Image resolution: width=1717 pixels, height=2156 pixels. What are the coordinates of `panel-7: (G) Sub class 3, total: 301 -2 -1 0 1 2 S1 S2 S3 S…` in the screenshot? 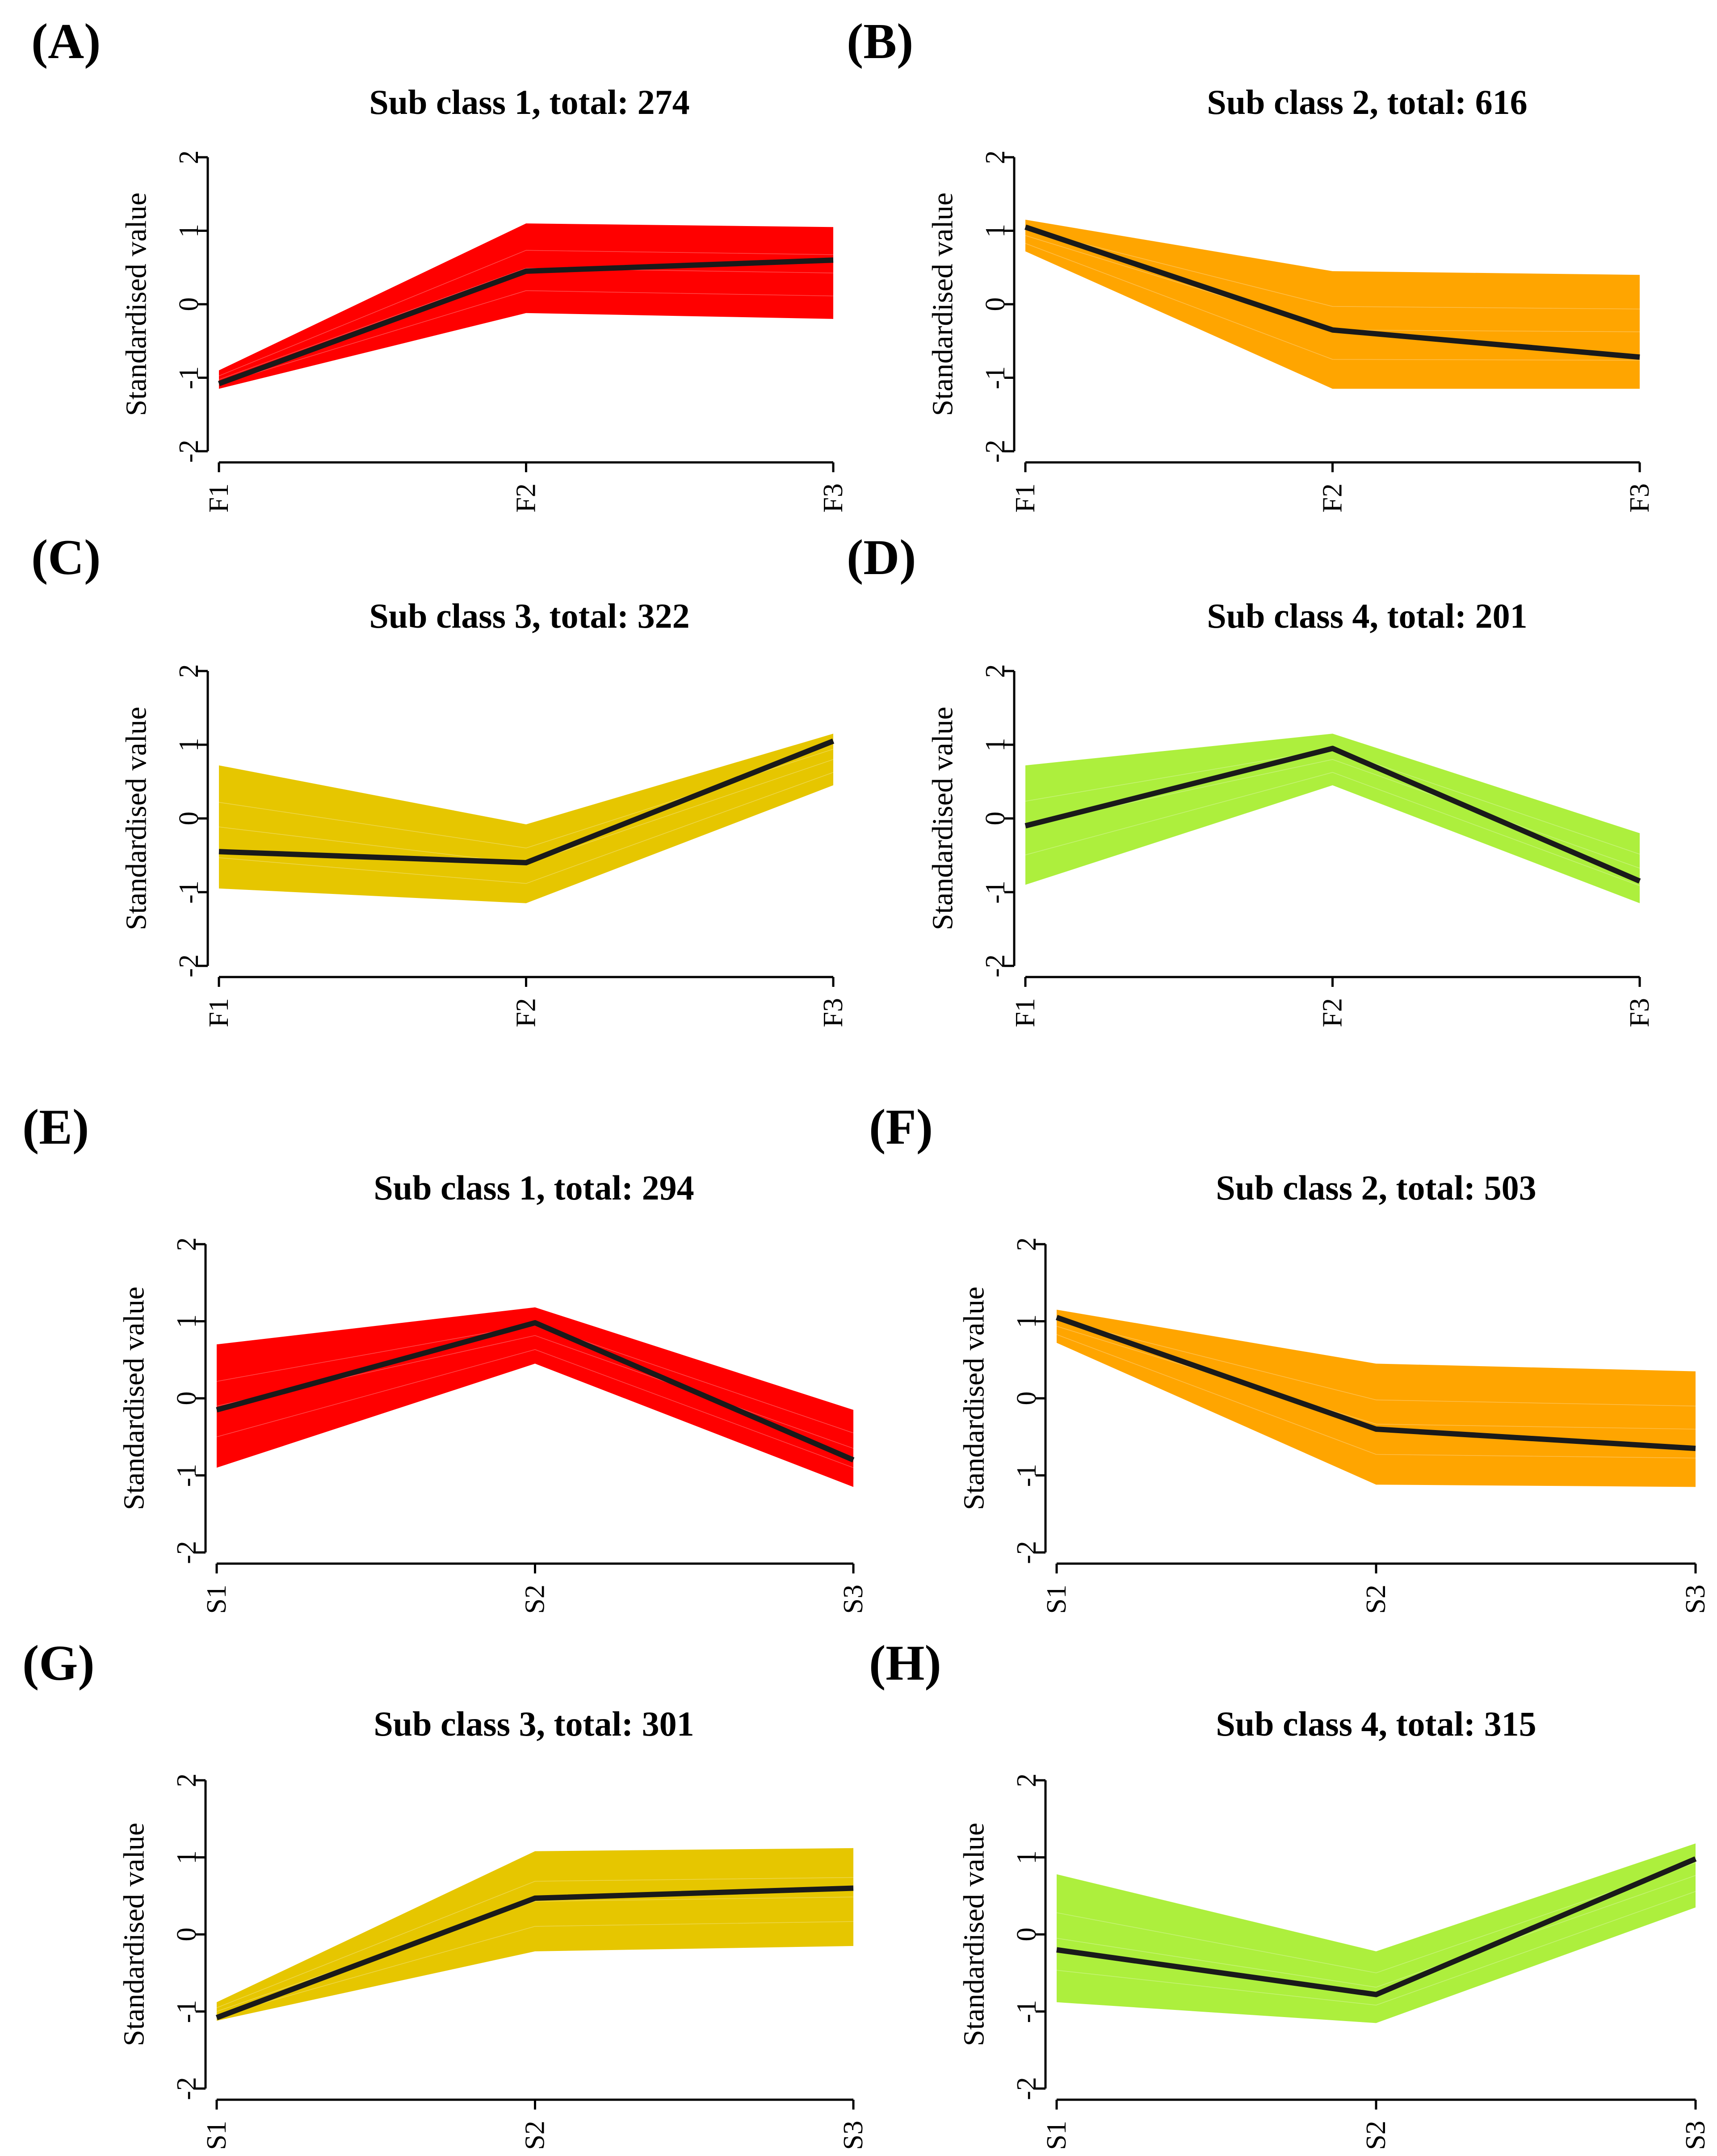 It's located at (445, 1893).